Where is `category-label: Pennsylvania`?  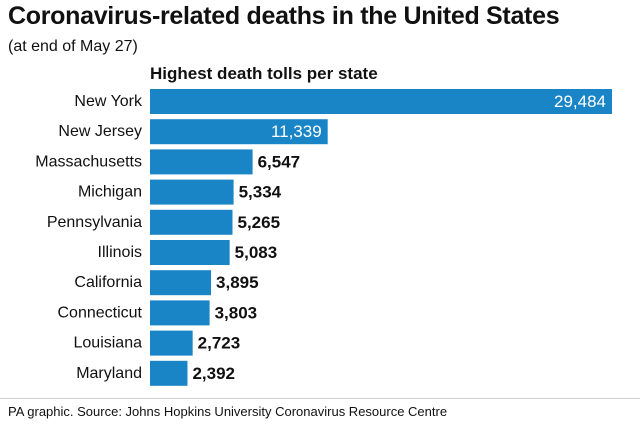
category-label: Pennsylvania is located at coordinates (94, 222).